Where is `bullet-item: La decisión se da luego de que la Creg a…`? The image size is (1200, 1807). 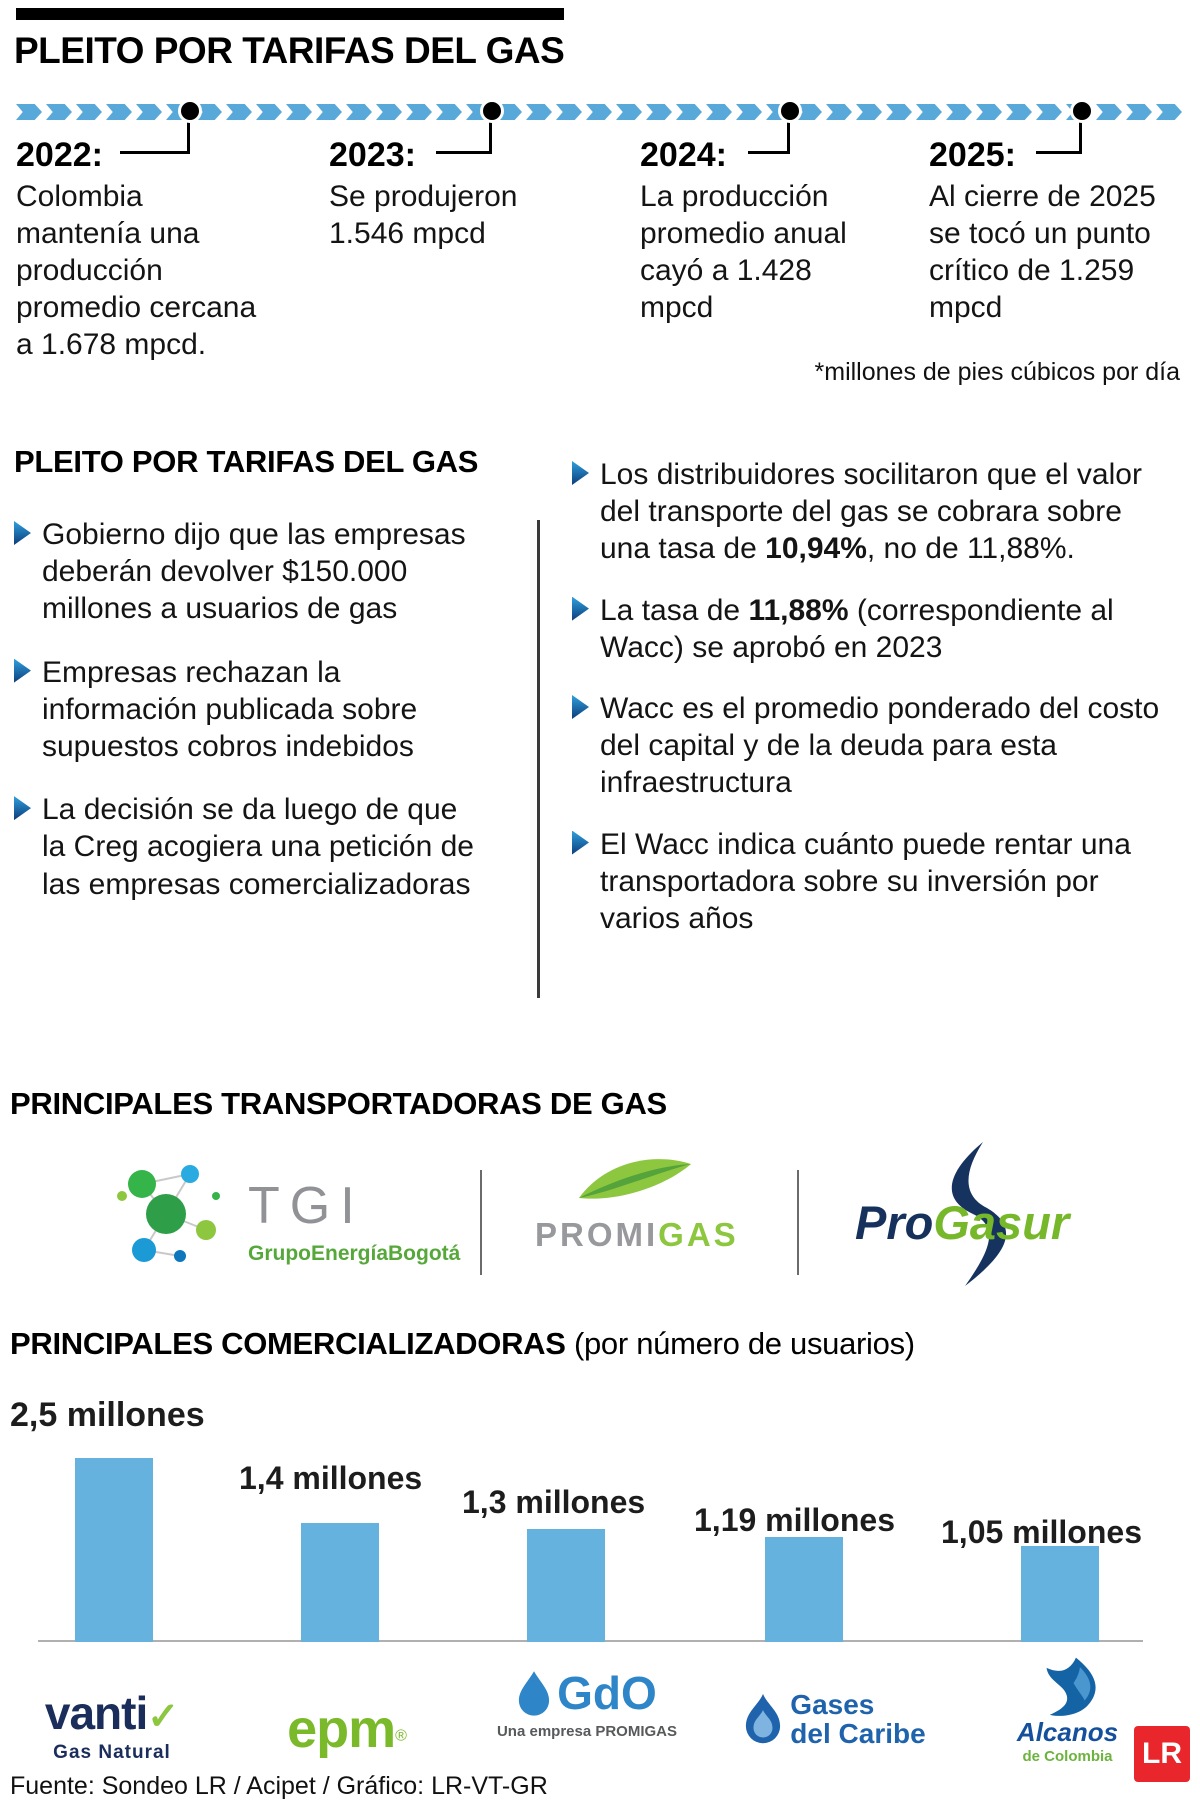 bullet-item: La decisión se da luego de que la Creg a… is located at coordinates (245, 847).